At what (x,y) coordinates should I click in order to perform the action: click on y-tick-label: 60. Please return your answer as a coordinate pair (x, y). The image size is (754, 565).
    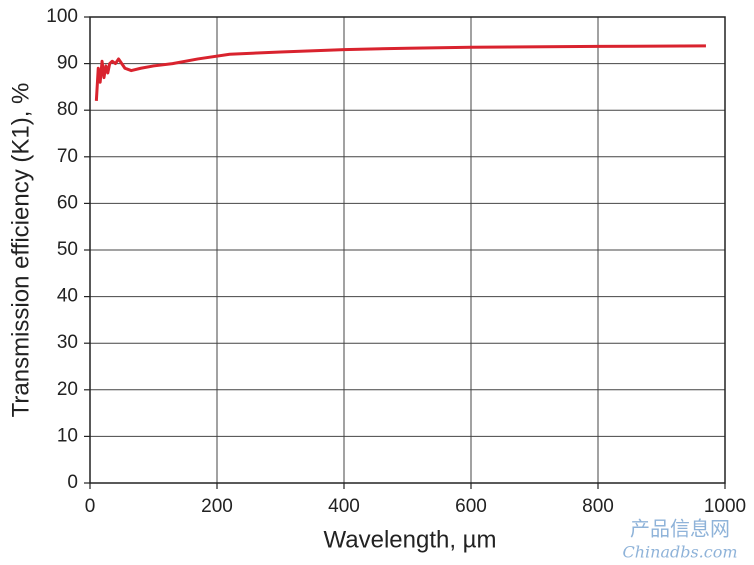
    Looking at the image, I should click on (67, 202).